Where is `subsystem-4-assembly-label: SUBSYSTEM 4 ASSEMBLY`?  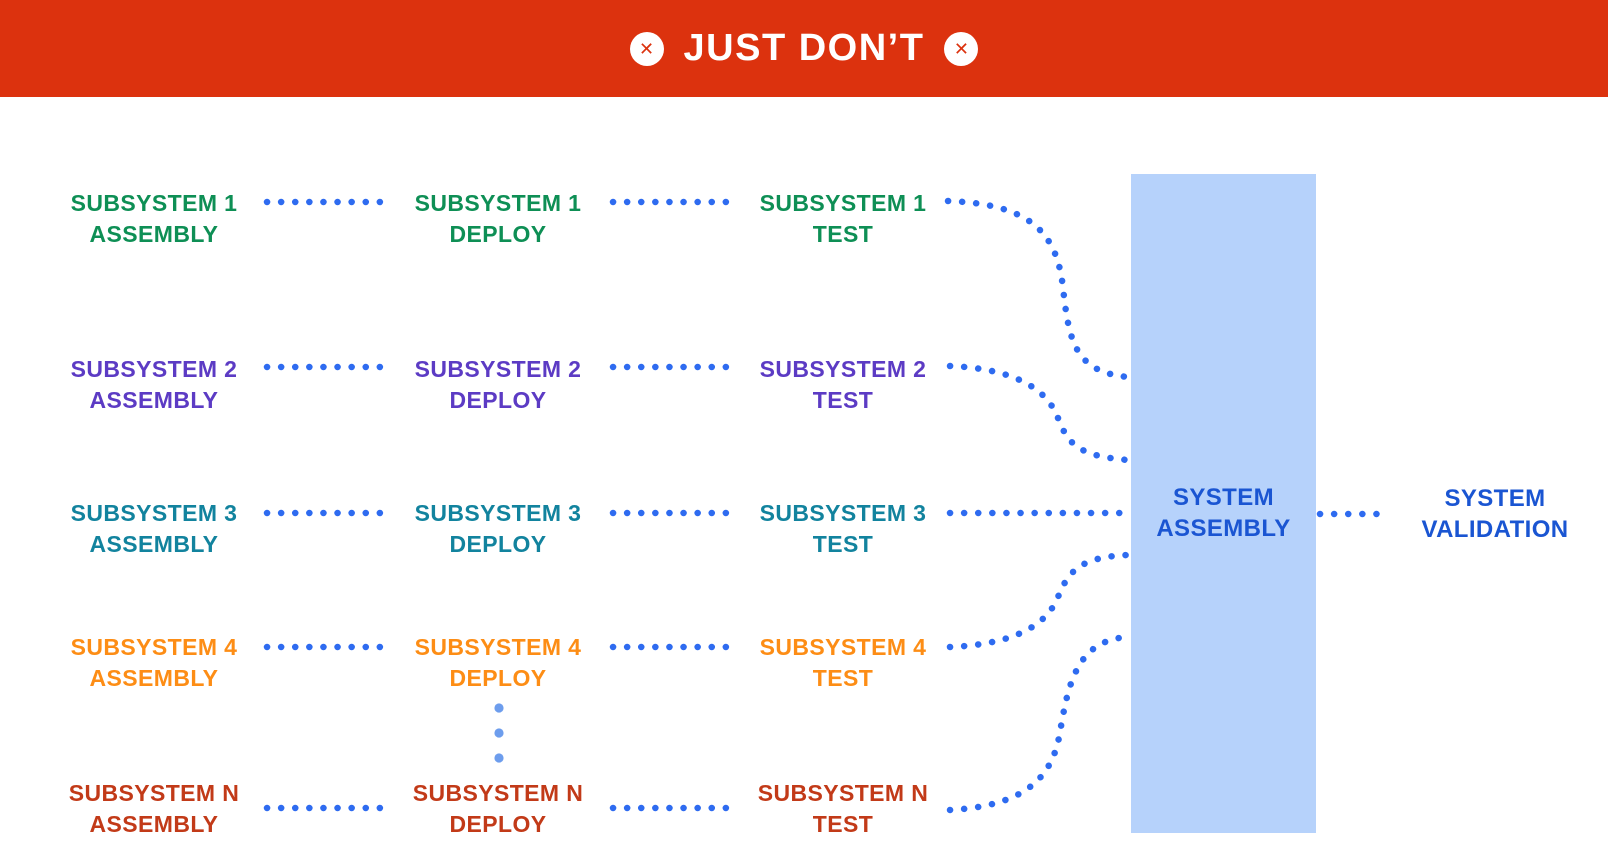
subsystem-4-assembly-label: SUBSYSTEM 4 ASSEMBLY is located at coordinates (154, 663).